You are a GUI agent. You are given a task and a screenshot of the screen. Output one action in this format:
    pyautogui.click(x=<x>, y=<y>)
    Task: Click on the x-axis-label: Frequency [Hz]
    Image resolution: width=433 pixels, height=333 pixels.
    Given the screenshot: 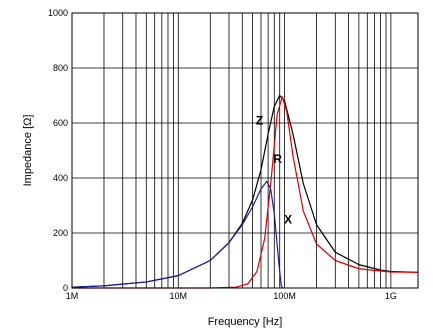 What is the action you would take?
    pyautogui.click(x=245, y=322)
    